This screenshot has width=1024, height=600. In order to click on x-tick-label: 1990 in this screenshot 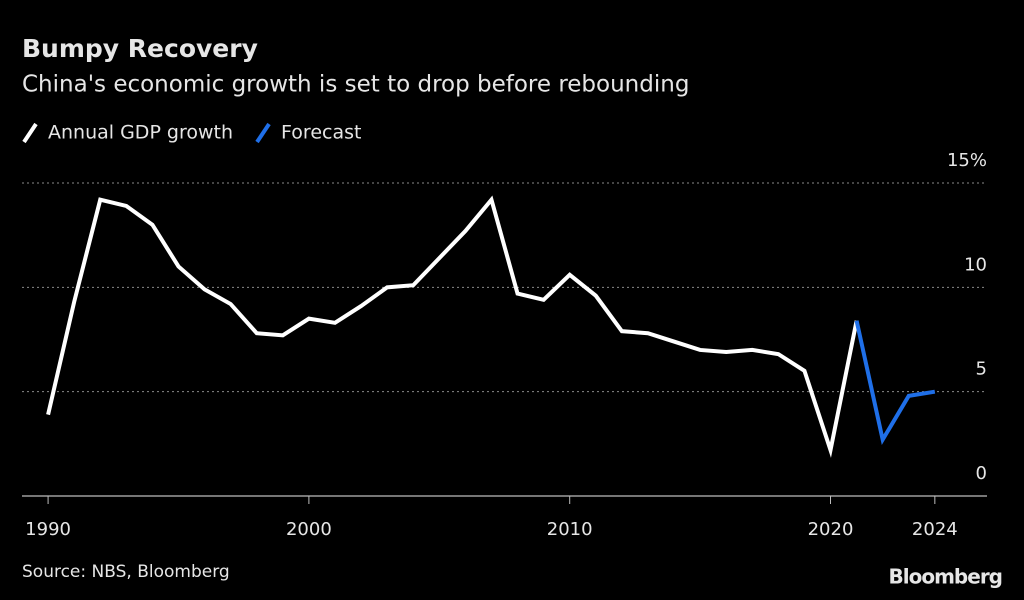, I will do `click(48, 529)`.